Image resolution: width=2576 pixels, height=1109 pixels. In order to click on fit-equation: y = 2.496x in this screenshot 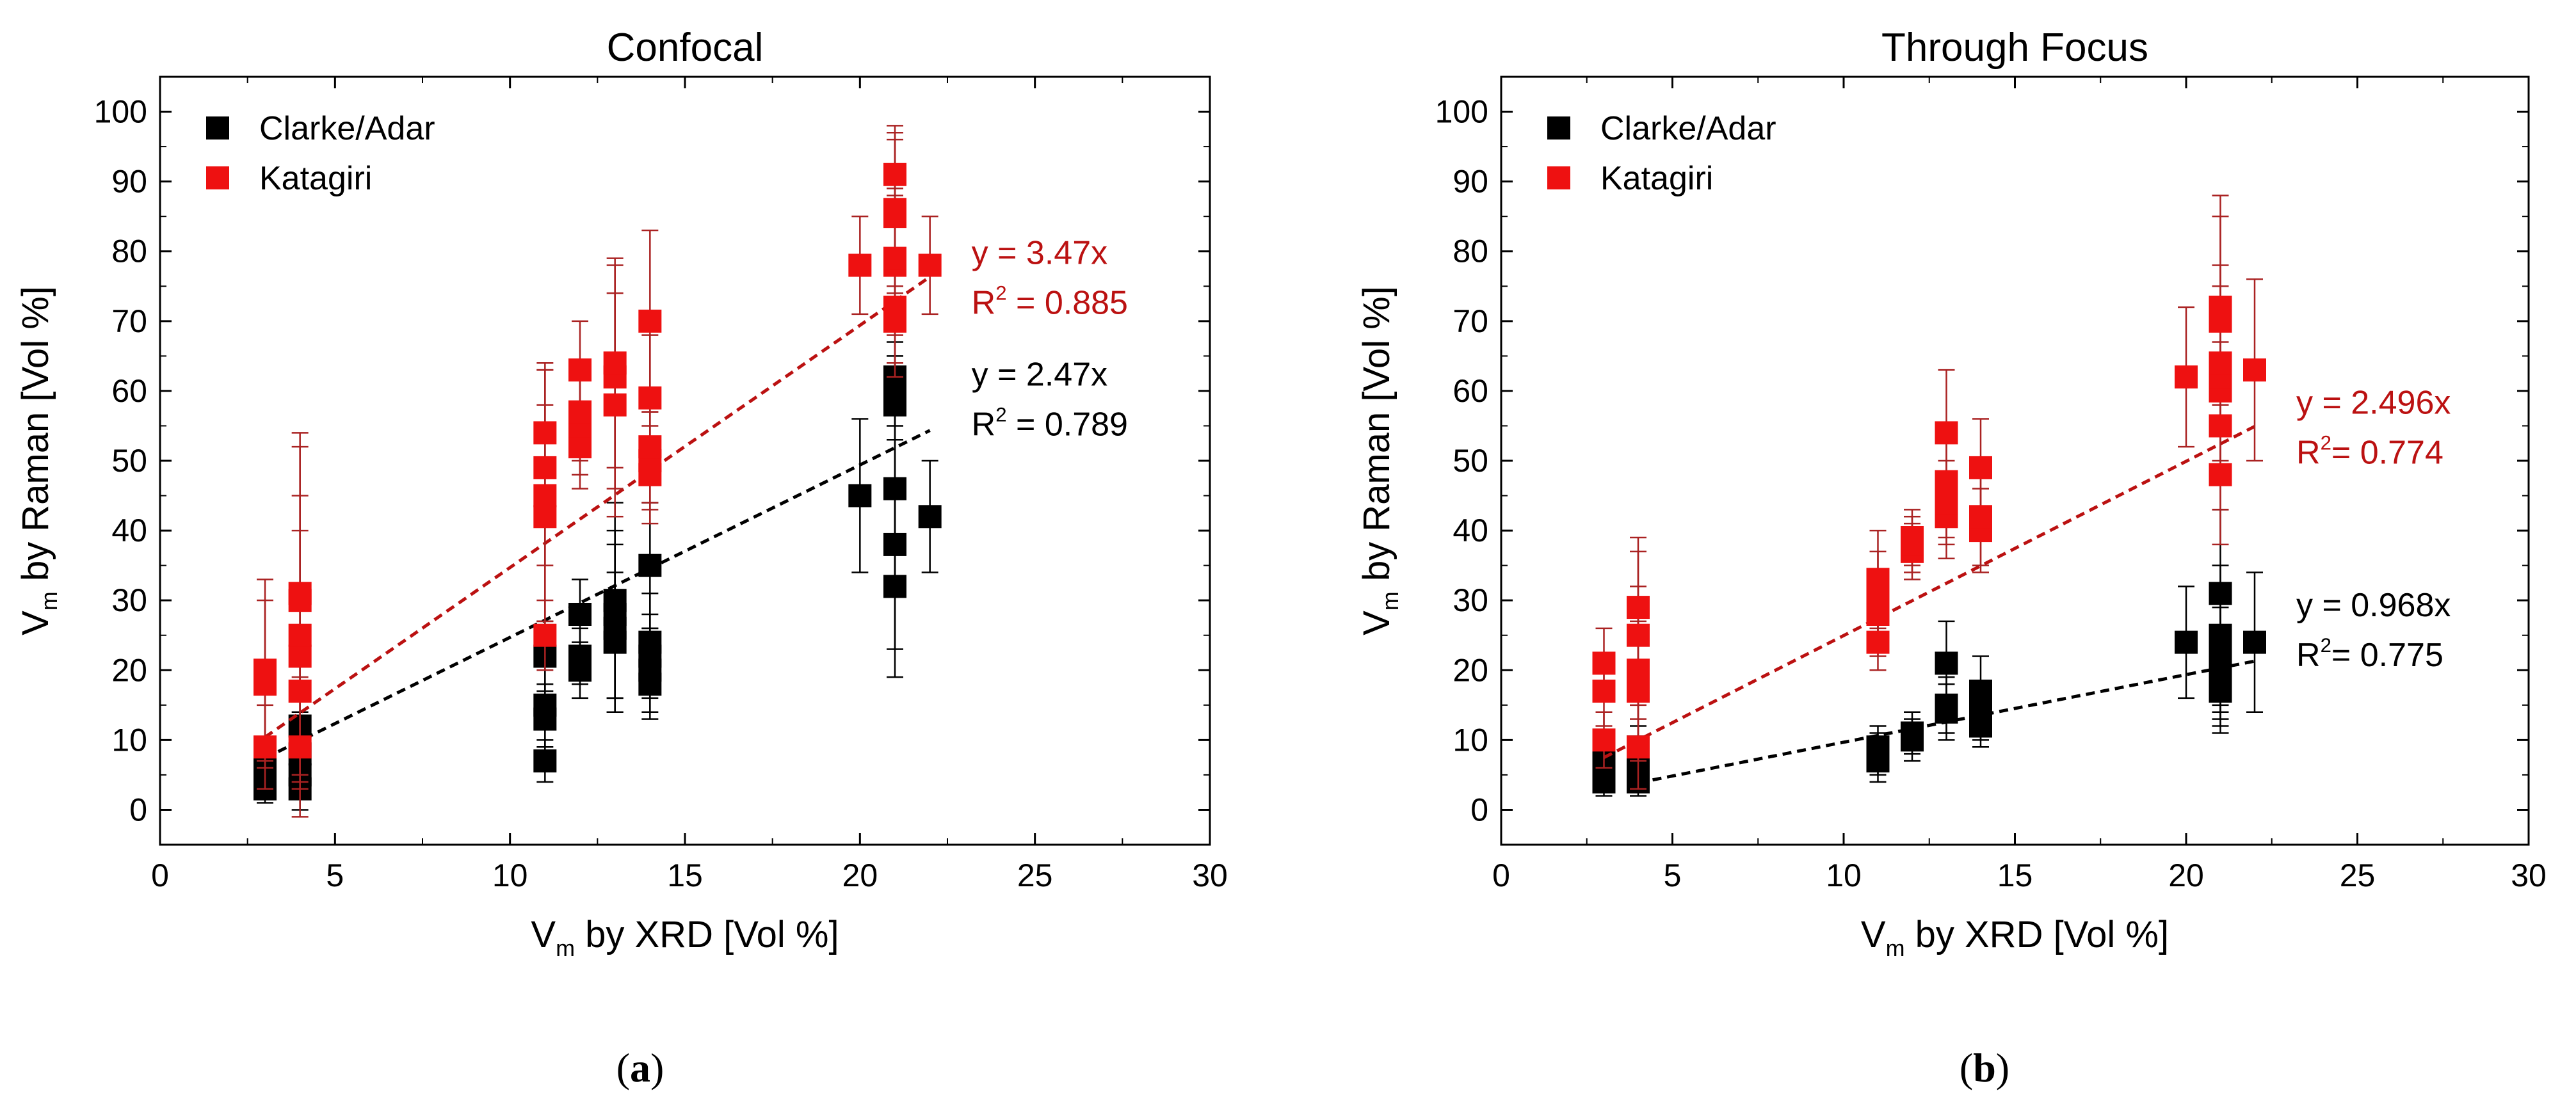, I will do `click(2373, 402)`.